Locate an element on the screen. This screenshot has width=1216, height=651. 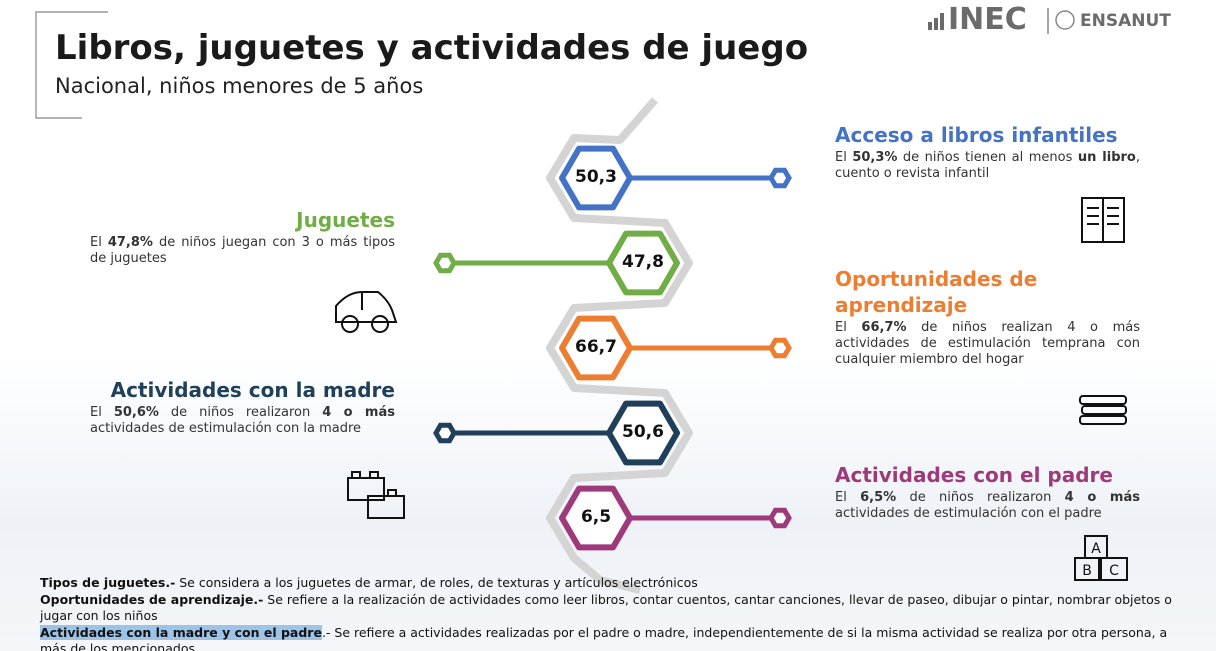
description-part: de niños tienen al menos is located at coordinates (987, 157).